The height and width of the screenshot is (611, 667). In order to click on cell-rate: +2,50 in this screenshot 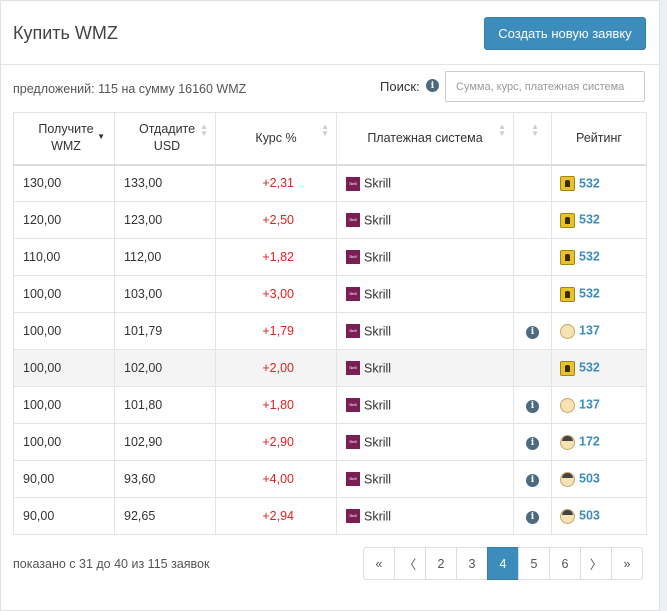, I will do `click(276, 220)`.